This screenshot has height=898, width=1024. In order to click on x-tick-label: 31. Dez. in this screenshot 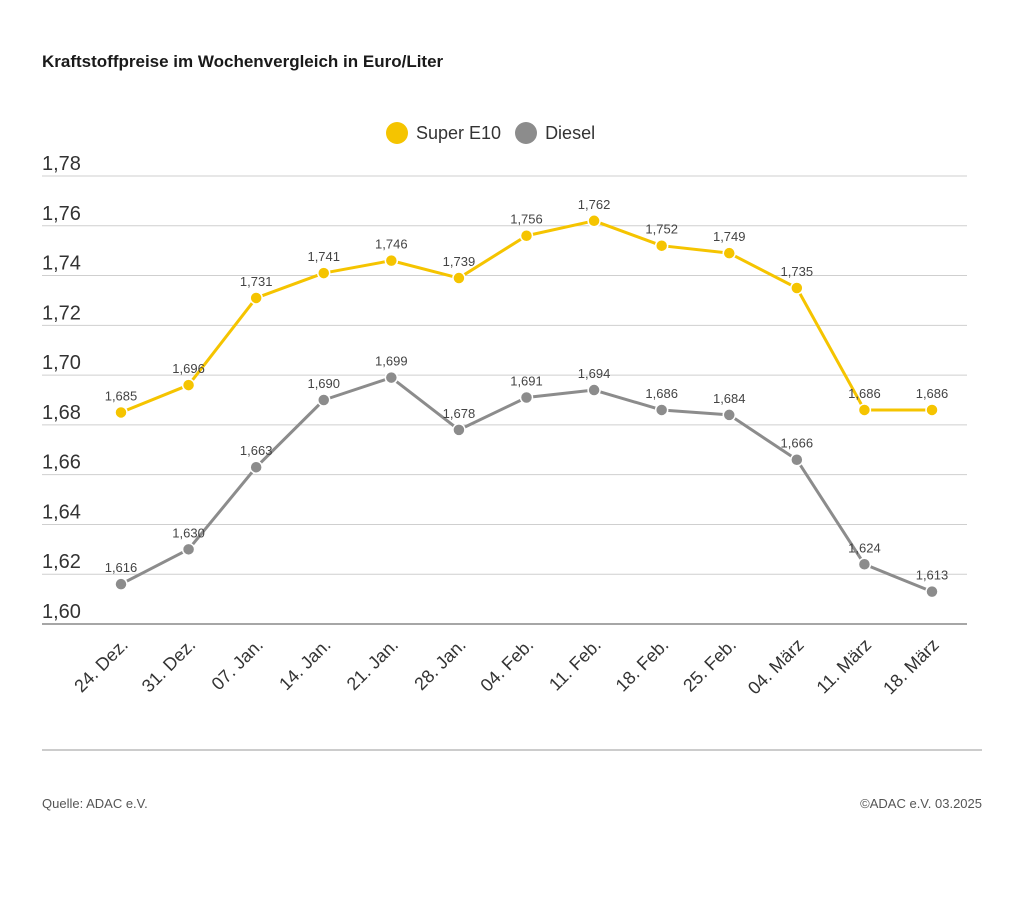, I will do `click(169, 666)`.